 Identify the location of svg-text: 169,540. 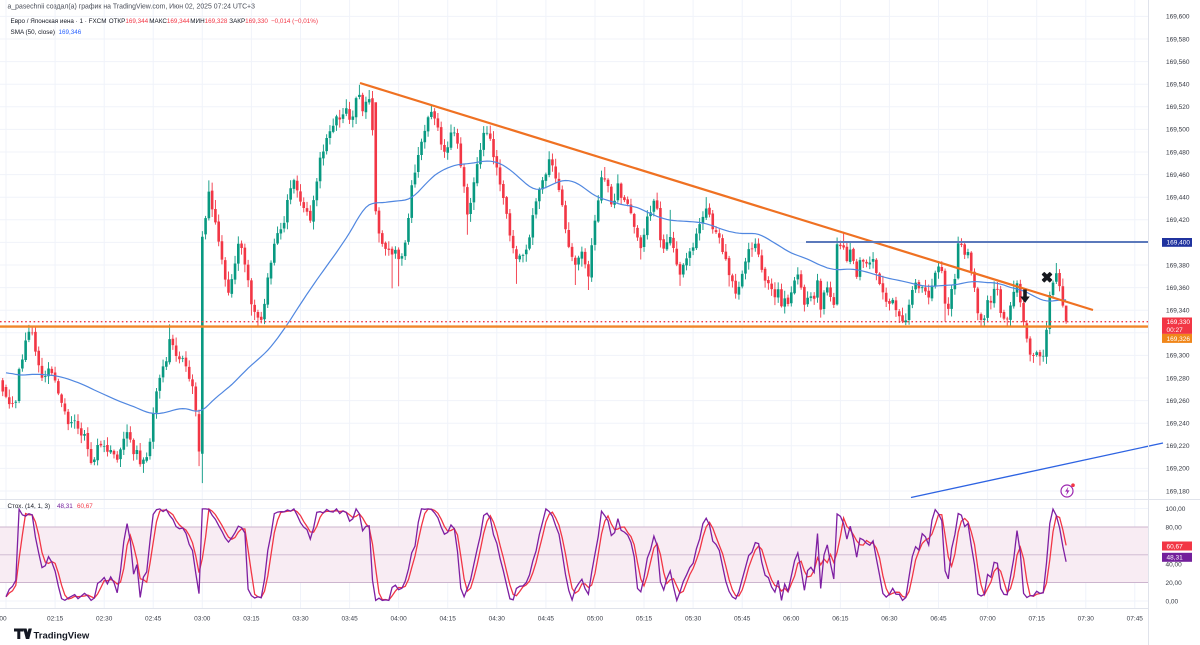
(1178, 85).